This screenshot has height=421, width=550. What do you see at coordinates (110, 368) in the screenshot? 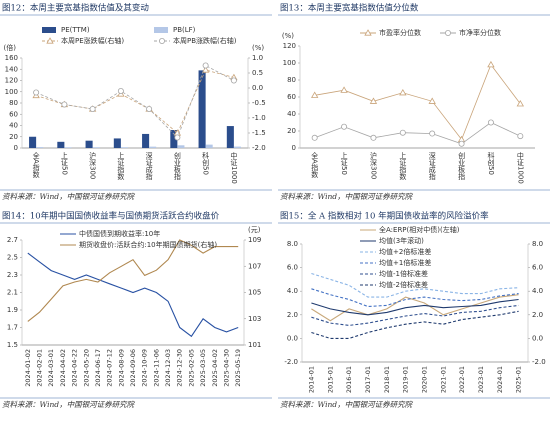
I see `x-tick-label: 2024-07-12` at bounding box center [110, 368].